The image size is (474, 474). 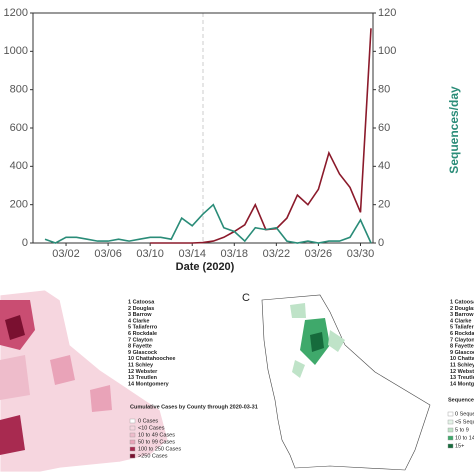 I want to click on x-tick-label: 03/14, so click(x=192, y=254).